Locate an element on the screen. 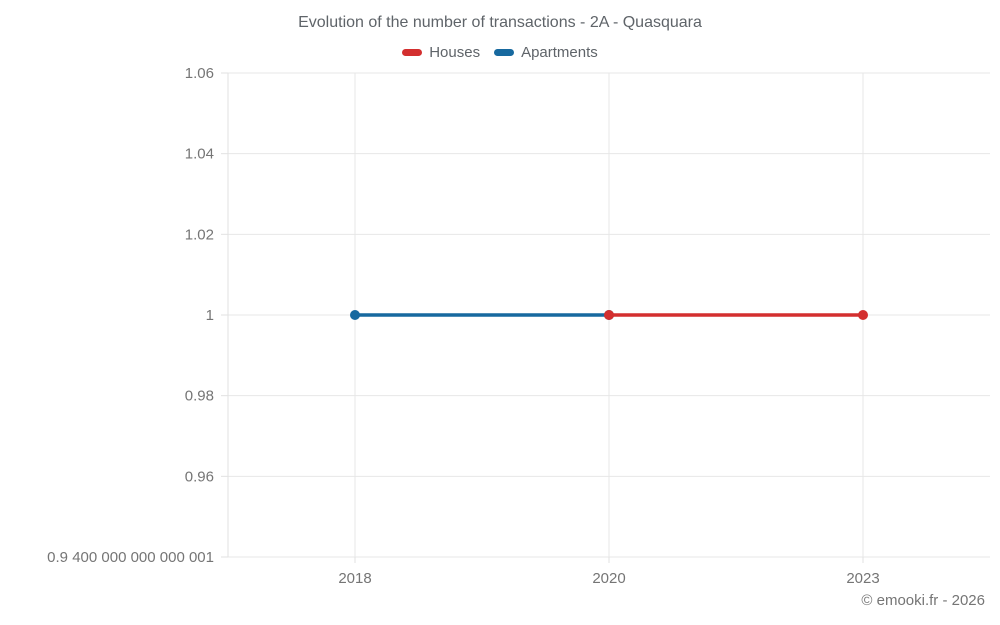 Image resolution: width=1000 pixels, height=625 pixels. y-tick-label: 0.96 is located at coordinates (199, 476).